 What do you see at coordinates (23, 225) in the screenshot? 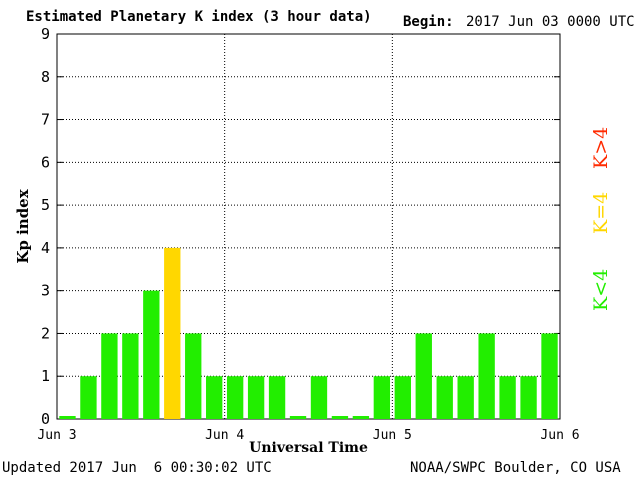
I see `y-axis-label: Kp index` at bounding box center [23, 225].